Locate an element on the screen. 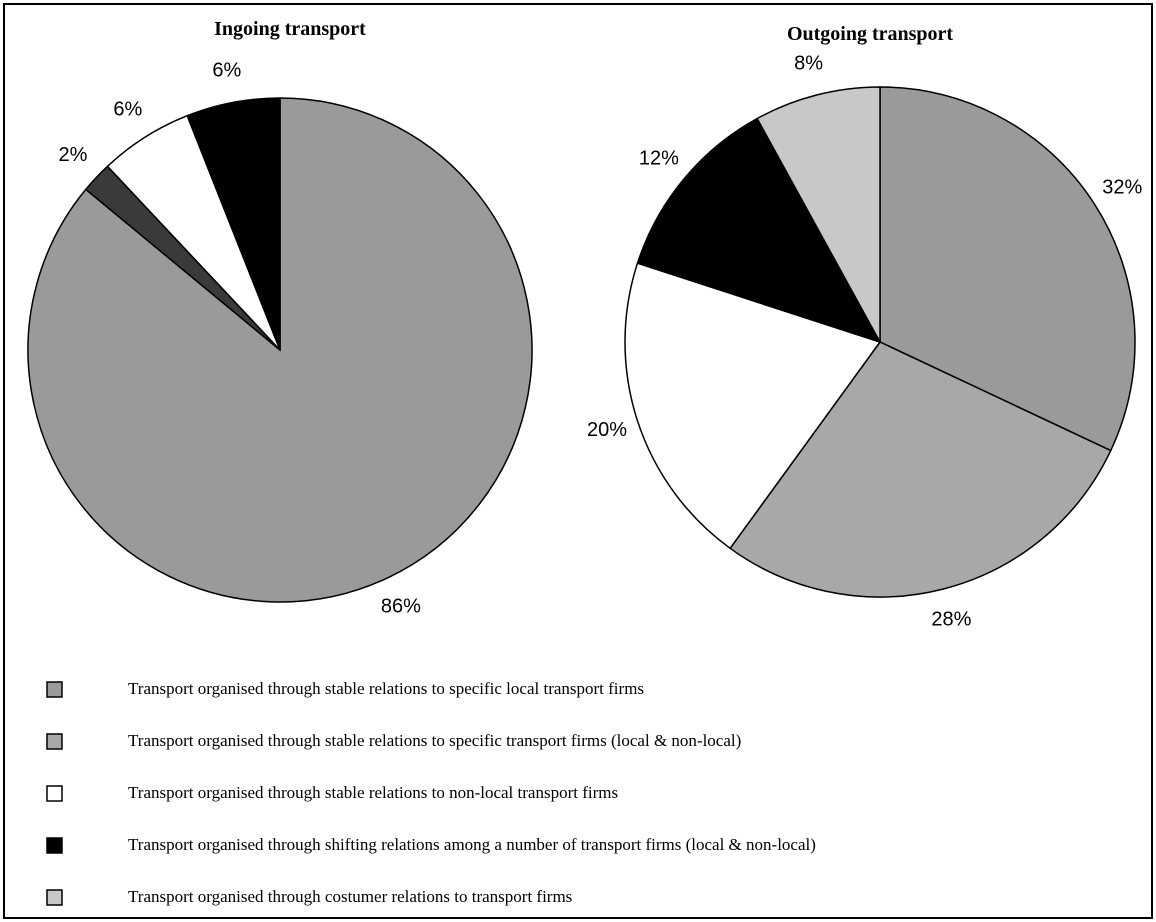 The width and height of the screenshot is (1156, 922). data-label: 28% is located at coordinates (951, 619).